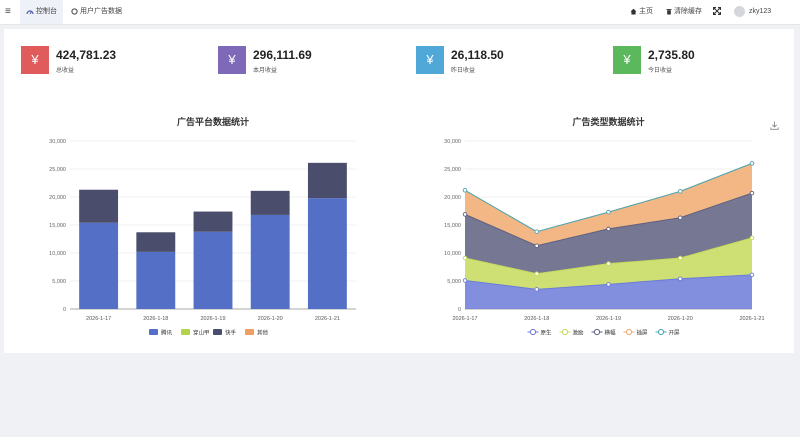  I want to click on legend-label: 快手, so click(231, 333).